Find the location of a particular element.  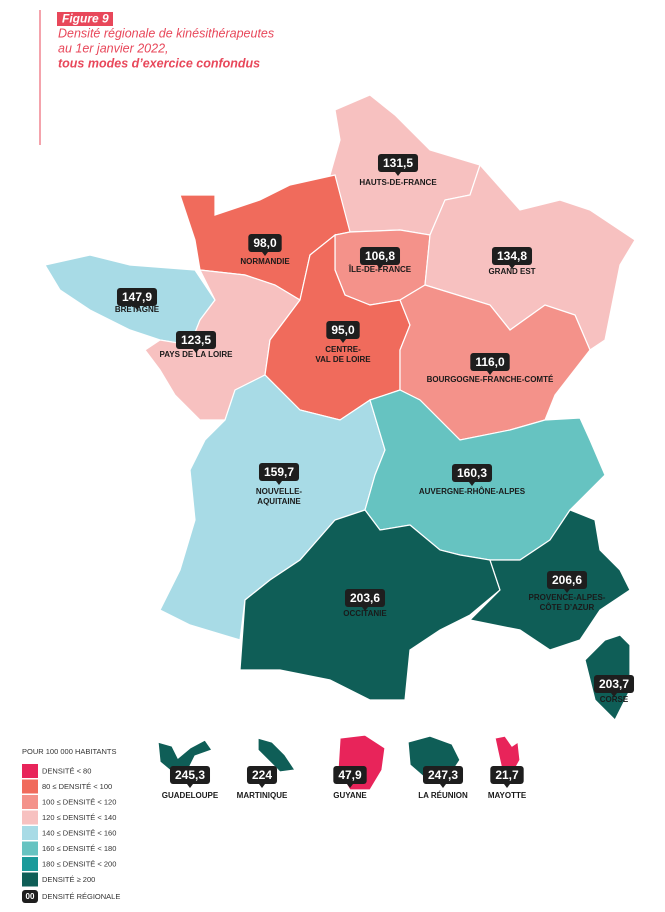

region-name: ÎLE-DE-FRANCE is located at coordinates (380, 269).